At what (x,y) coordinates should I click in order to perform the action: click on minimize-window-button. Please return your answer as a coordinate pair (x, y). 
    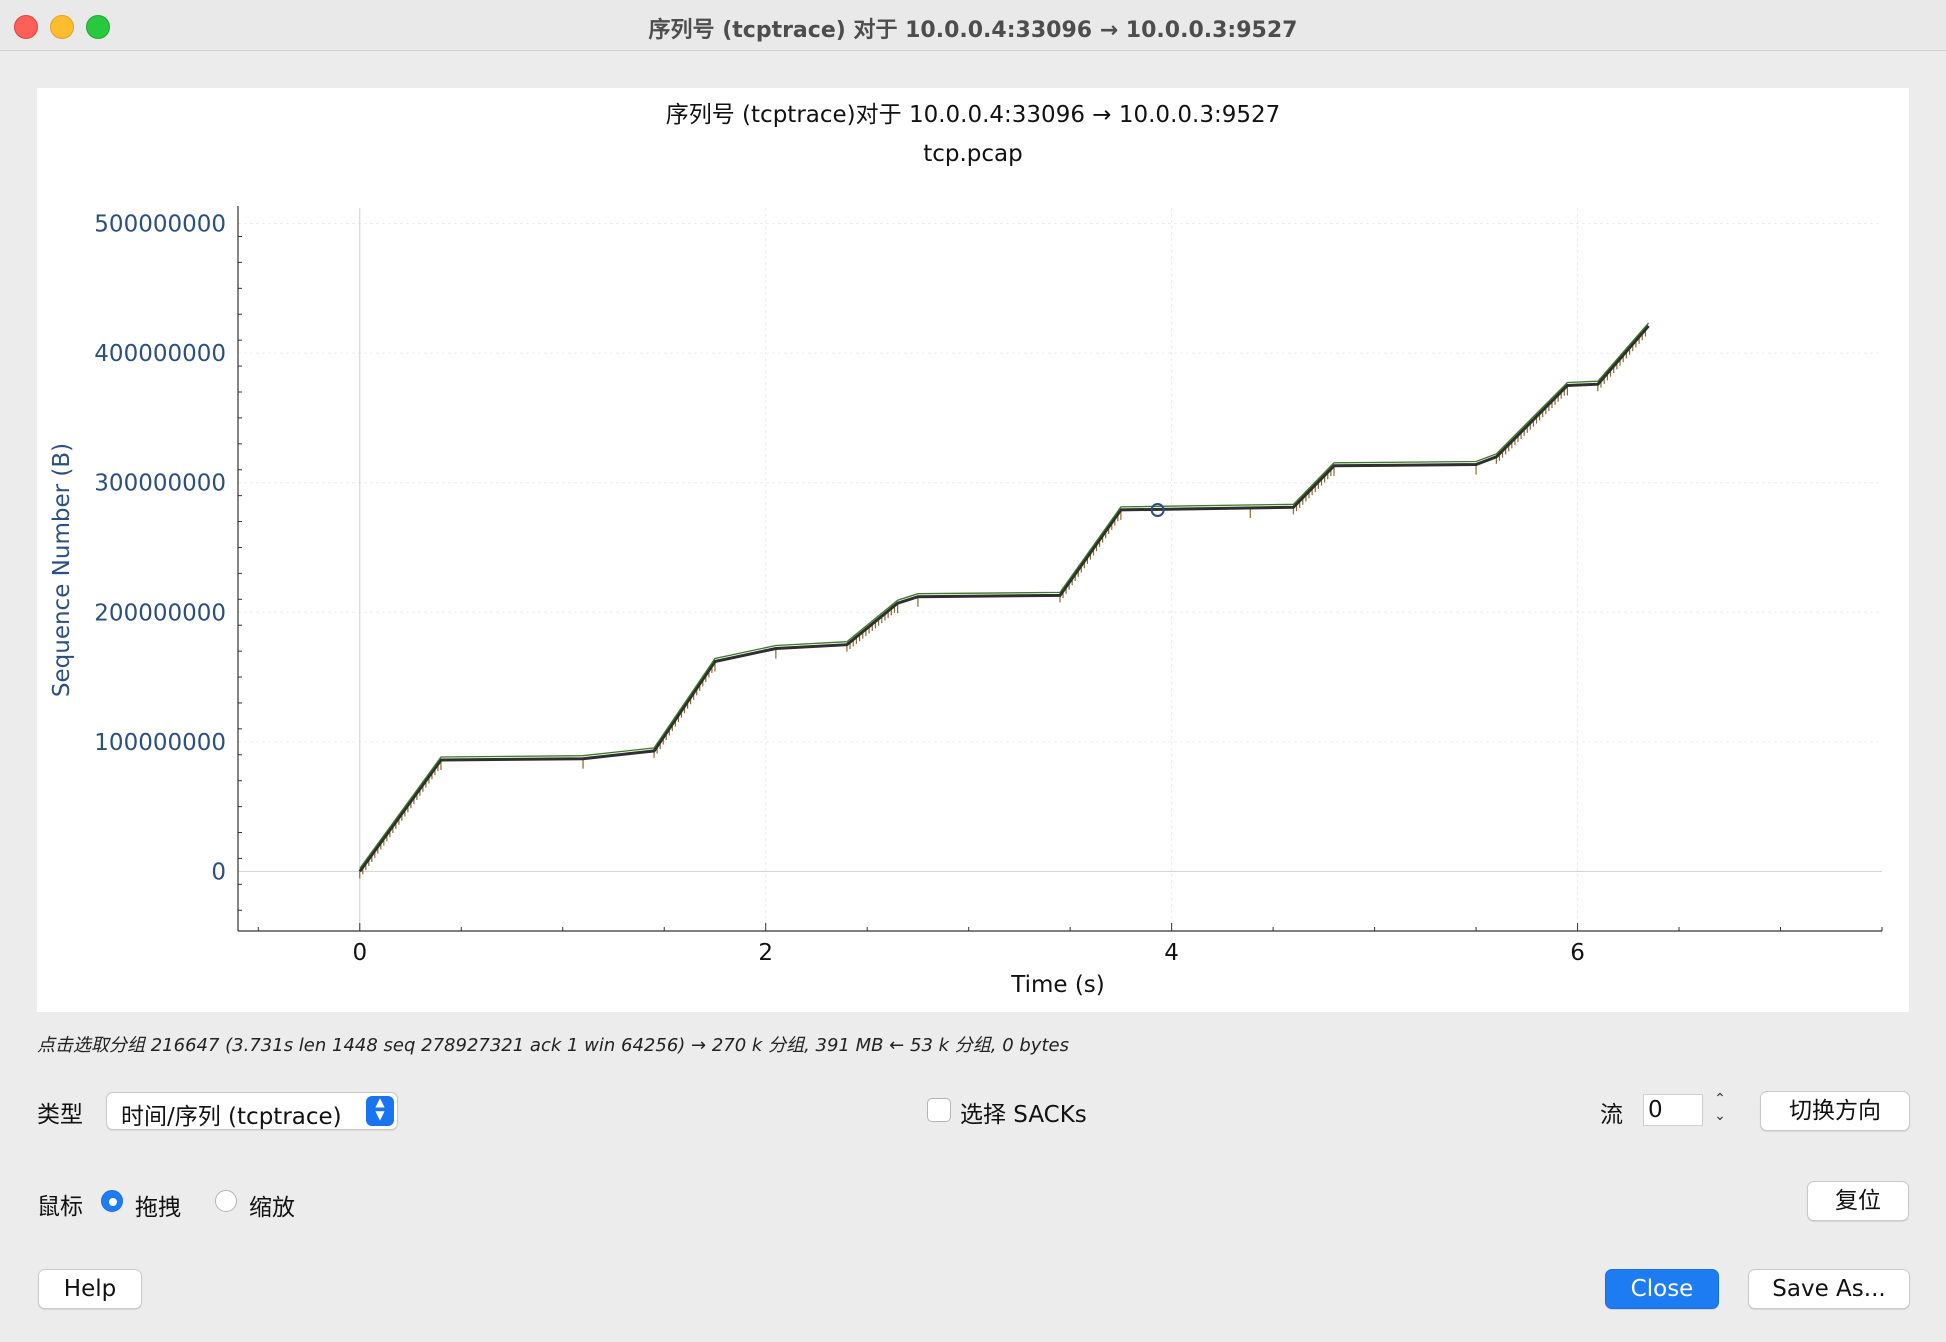
    Looking at the image, I should click on (62, 27).